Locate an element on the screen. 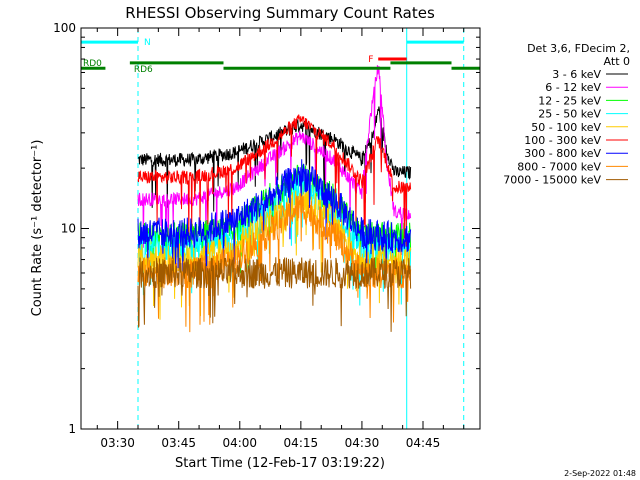 Image resolution: width=640 pixels, height=480 pixels. x-tick-label-3: 04:15 is located at coordinates (301, 443).